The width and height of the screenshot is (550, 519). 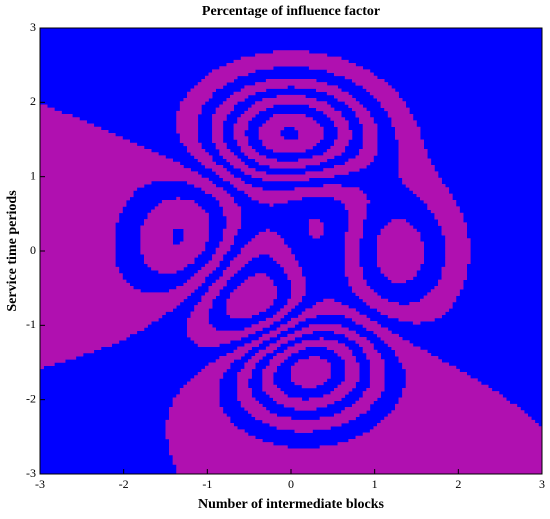 What do you see at coordinates (33, 250) in the screenshot?
I see `y-tick-label: 0` at bounding box center [33, 250].